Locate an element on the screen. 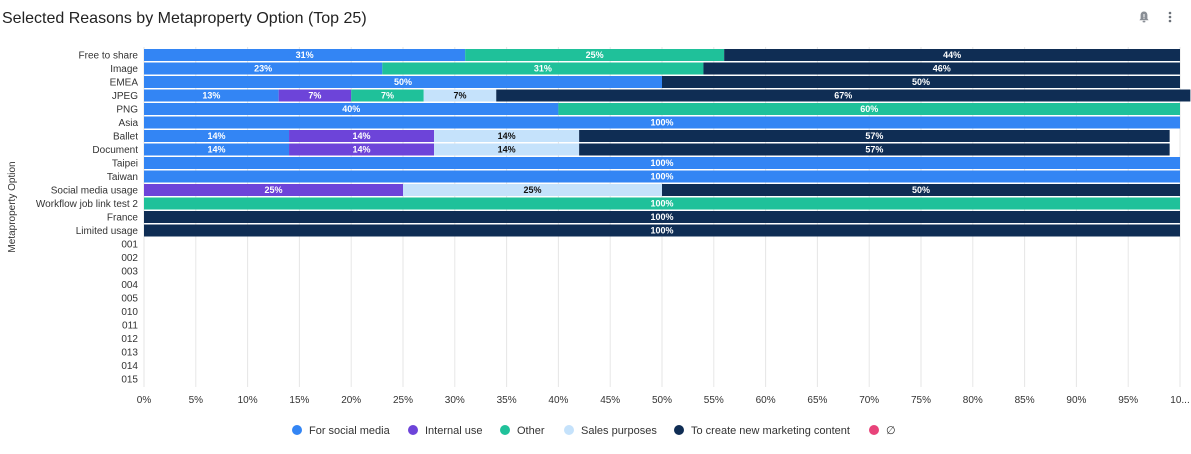 The height and width of the screenshot is (454, 1191). data-label: 23% is located at coordinates (263, 69).